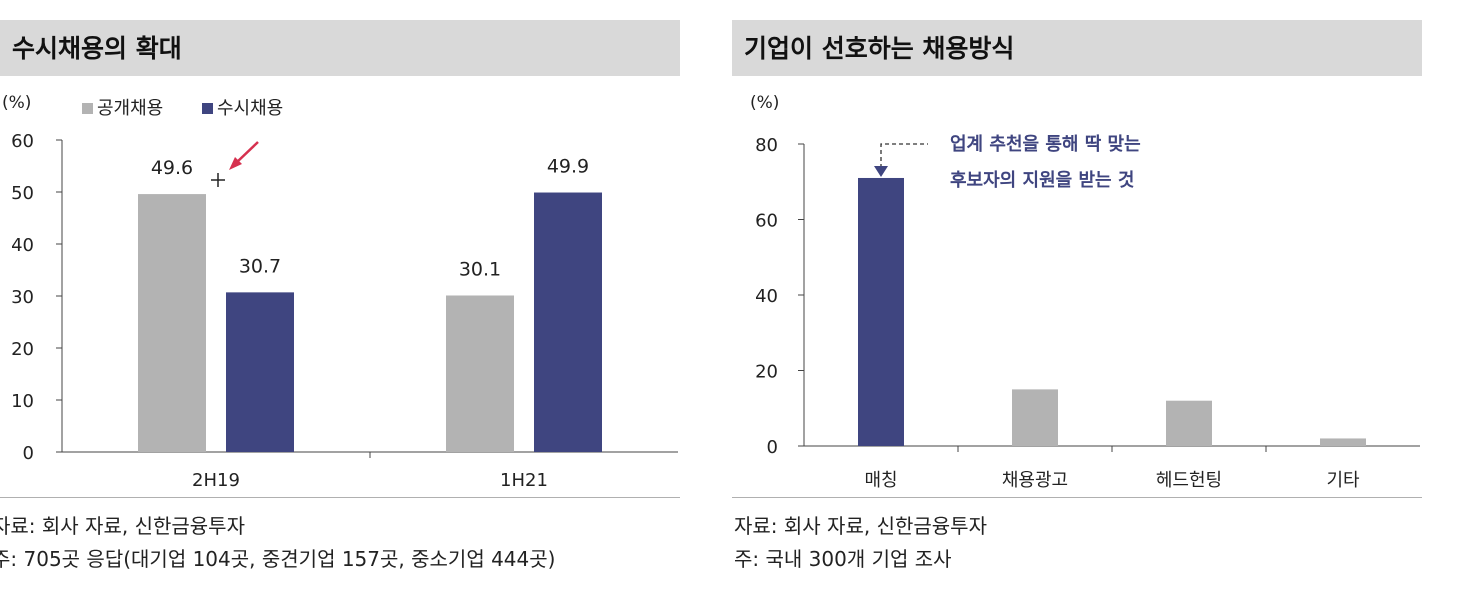 Image resolution: width=1458 pixels, height=590 pixels. I want to click on x-category-label: 채용광고, so click(1035, 480).